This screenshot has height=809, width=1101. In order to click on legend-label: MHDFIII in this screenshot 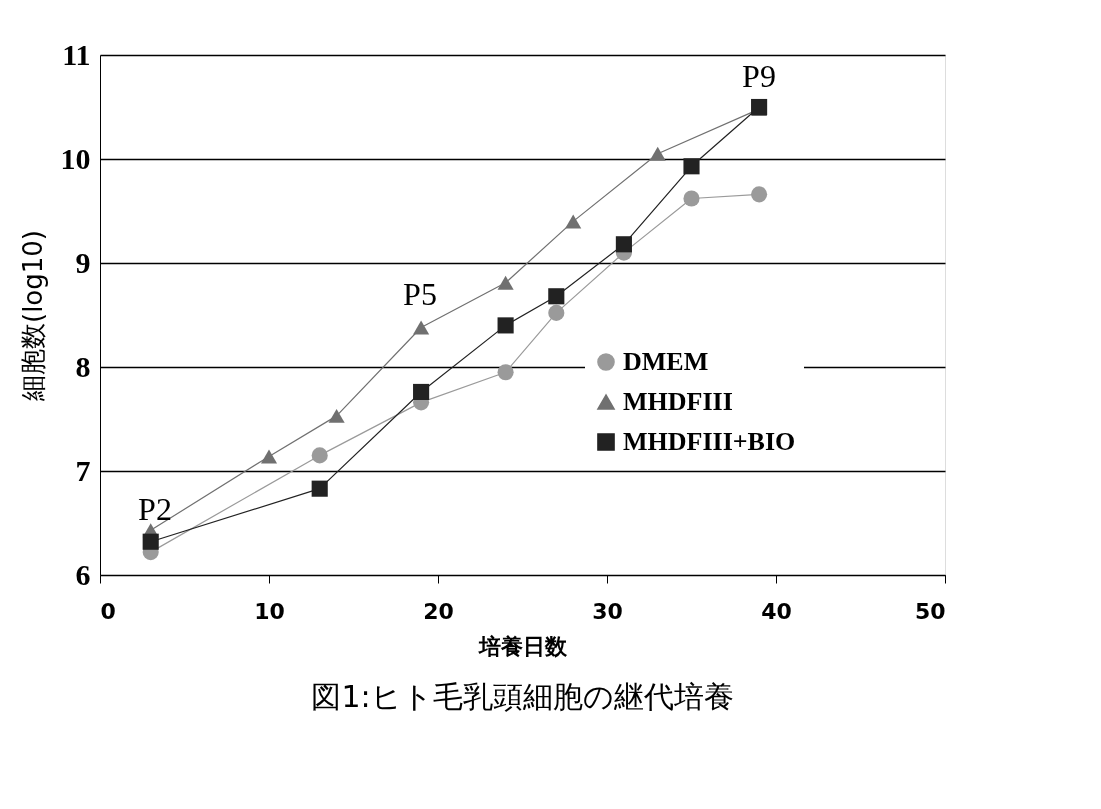, I will do `click(678, 401)`.